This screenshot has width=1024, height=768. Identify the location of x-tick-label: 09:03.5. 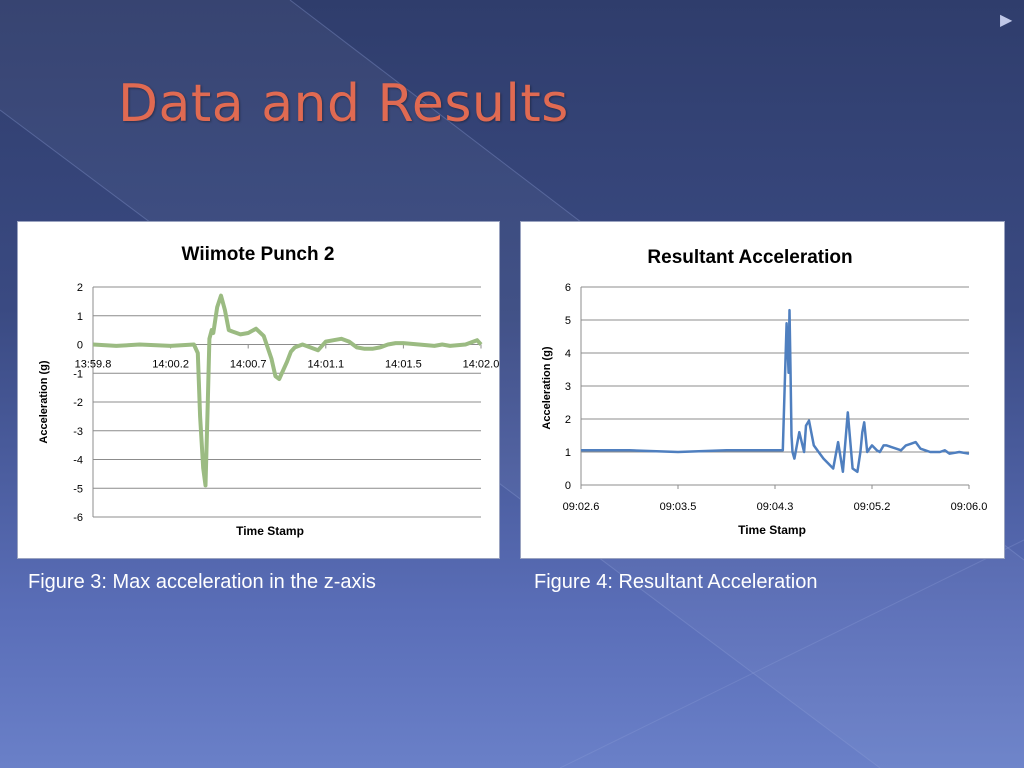
(678, 507).